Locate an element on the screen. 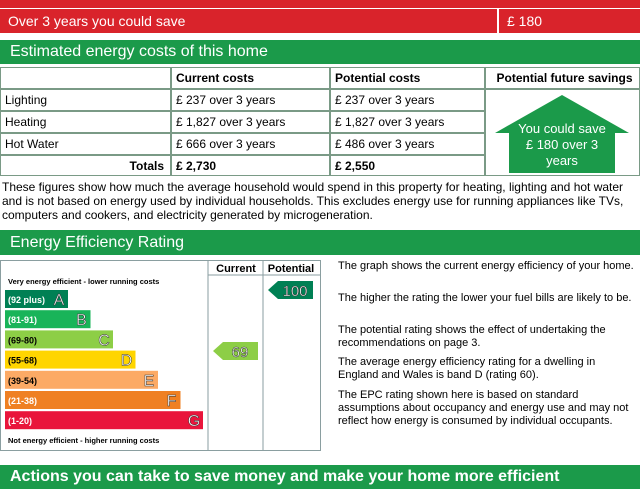  band-letter: G is located at coordinates (194, 421).